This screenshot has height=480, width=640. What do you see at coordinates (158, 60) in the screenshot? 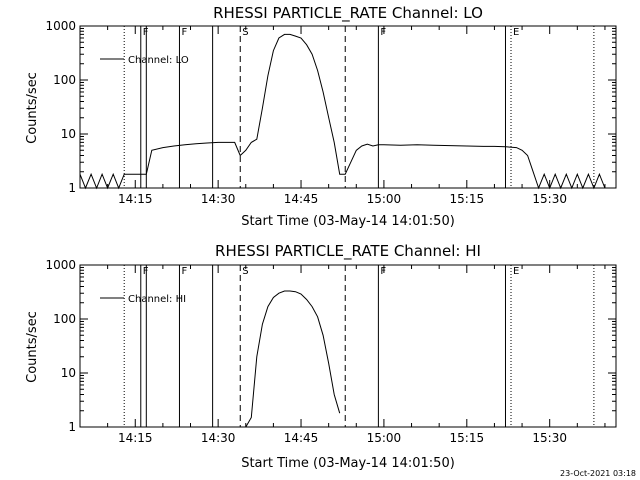
I see `legend-label: Channel: LO` at bounding box center [158, 60].